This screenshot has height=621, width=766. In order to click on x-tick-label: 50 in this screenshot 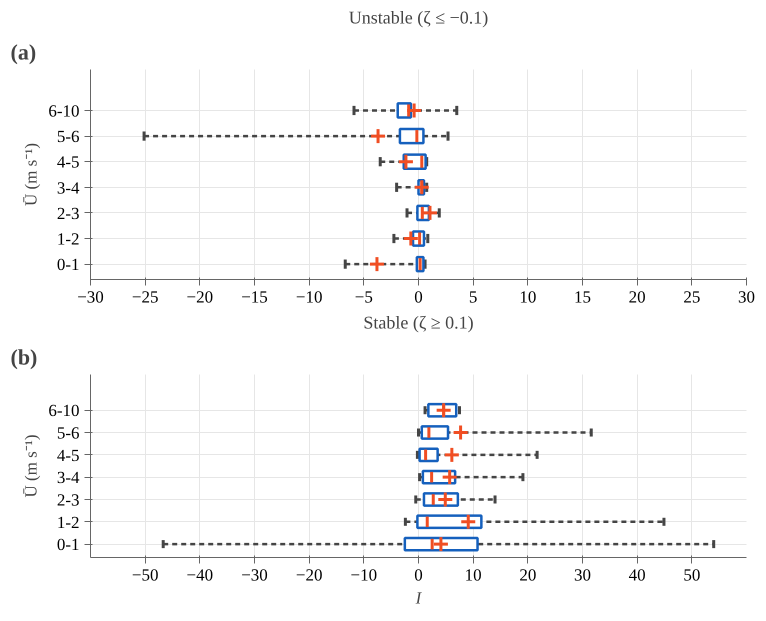, I will do `click(691, 575)`.